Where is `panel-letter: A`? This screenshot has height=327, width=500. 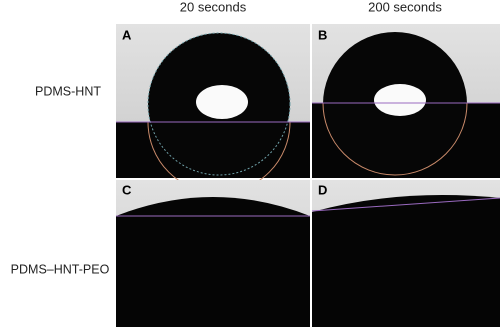
panel-letter: A is located at coordinates (127, 34).